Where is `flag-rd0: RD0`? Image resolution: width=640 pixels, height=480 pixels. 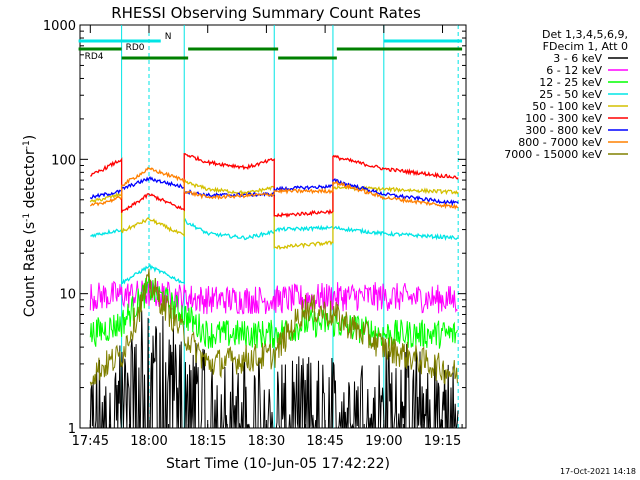 flag-rd0: RD0 is located at coordinates (270, 48).